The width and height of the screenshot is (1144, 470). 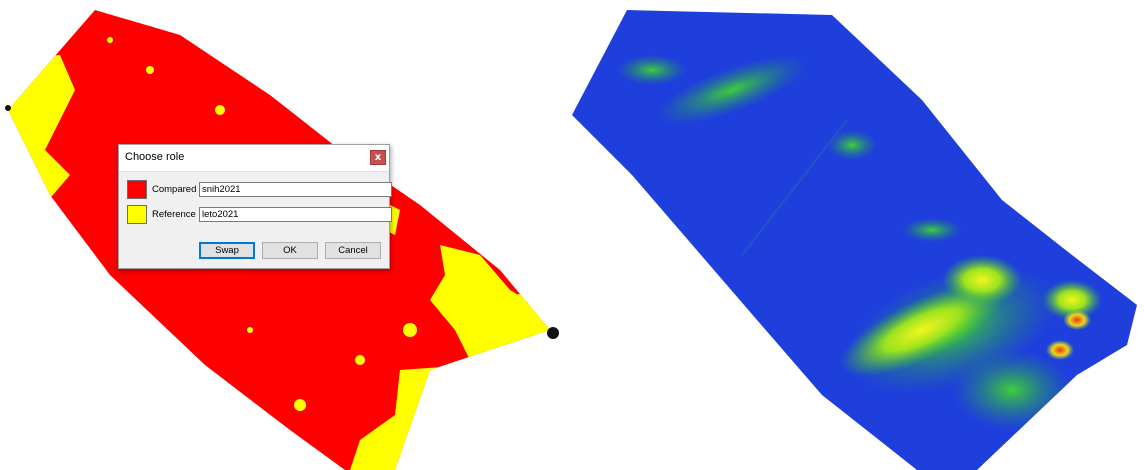 What do you see at coordinates (227, 250) in the screenshot?
I see `swap-button: Swap` at bounding box center [227, 250].